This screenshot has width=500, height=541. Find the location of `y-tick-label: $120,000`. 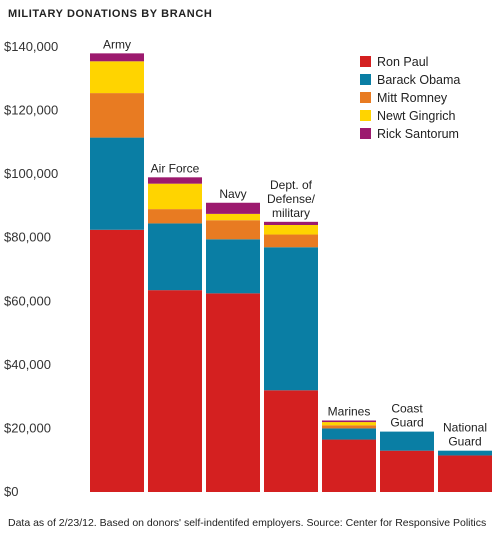

y-tick-label: $120,000 is located at coordinates (31, 110).